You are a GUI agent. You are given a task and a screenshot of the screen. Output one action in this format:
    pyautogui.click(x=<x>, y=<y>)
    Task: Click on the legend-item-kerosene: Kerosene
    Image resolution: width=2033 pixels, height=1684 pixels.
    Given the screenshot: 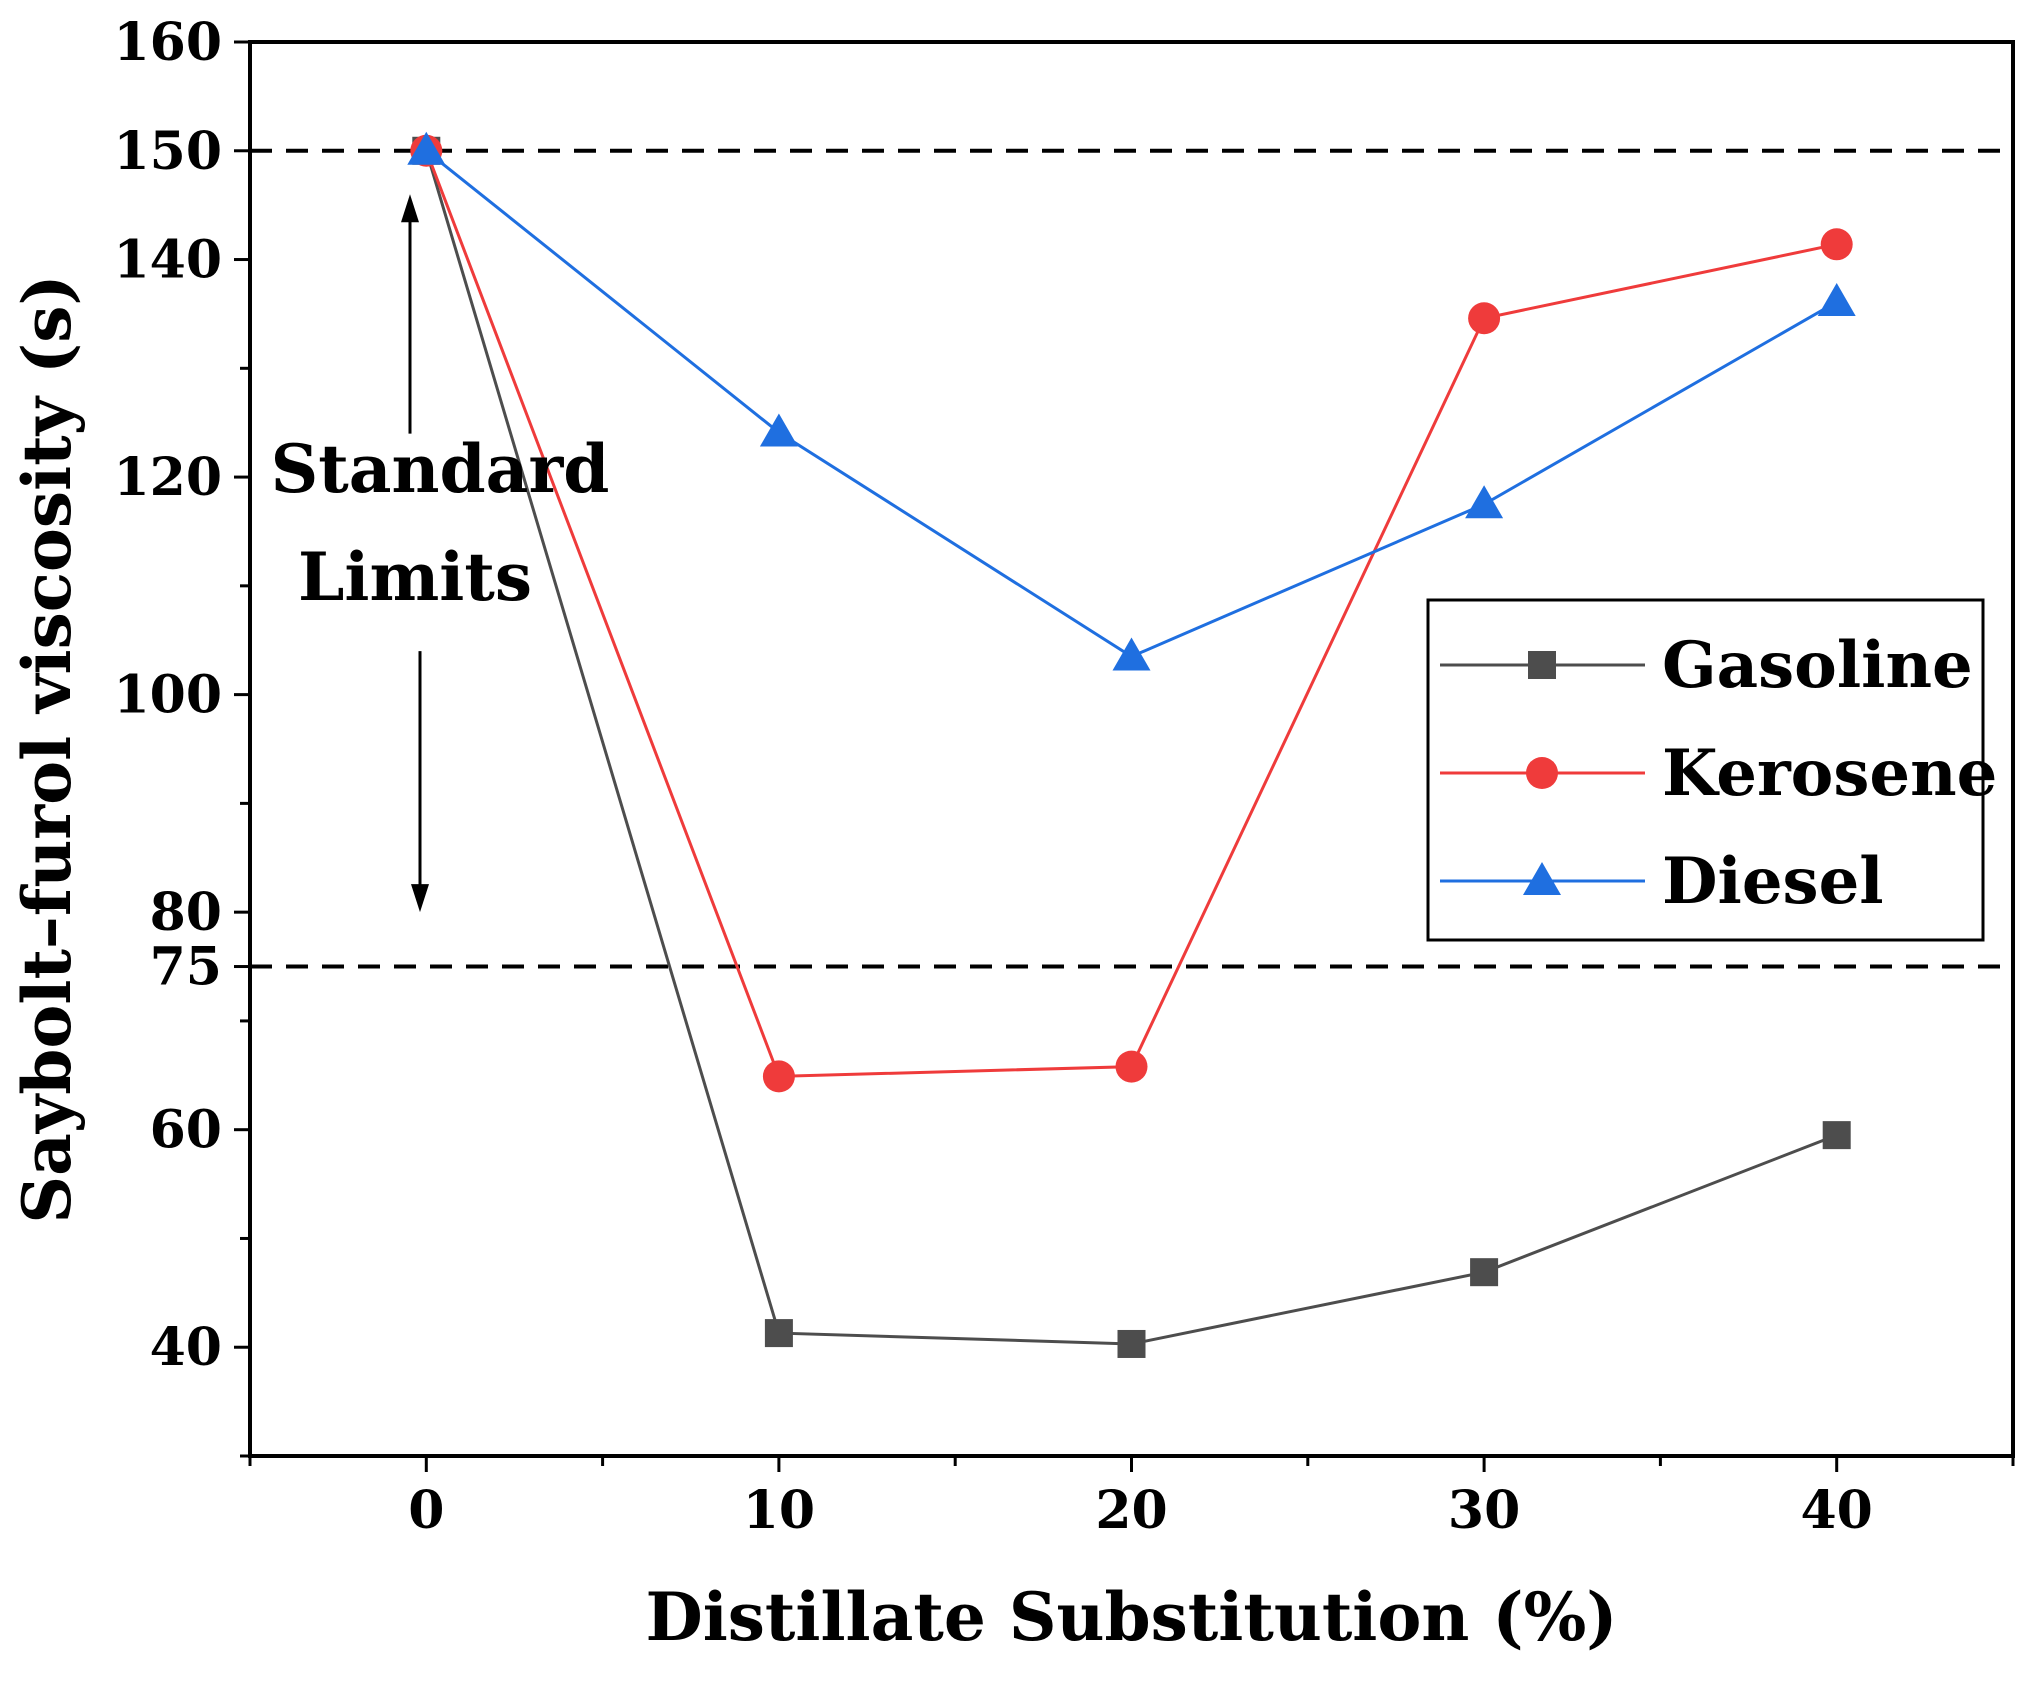 What is the action you would take?
    pyautogui.click(x=1718, y=773)
    